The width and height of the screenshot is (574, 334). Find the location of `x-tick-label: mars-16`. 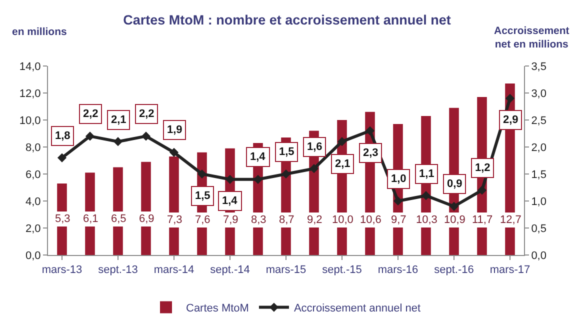

x-tick-label: mars-16 is located at coordinates (398, 270).